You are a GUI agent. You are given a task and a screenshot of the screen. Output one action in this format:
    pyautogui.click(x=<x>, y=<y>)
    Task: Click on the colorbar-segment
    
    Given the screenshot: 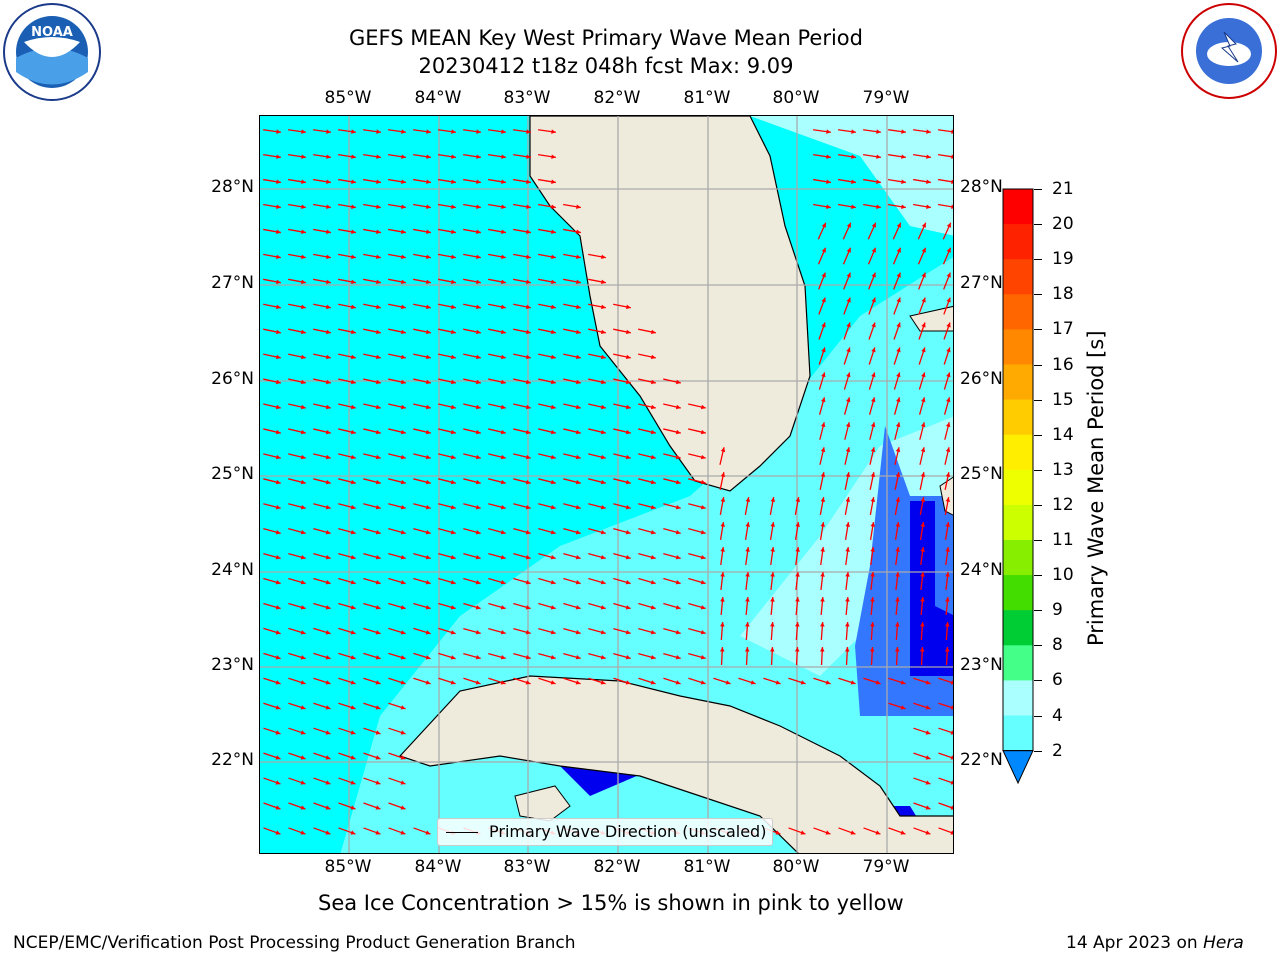 What is the action you would take?
    pyautogui.click(x=1018, y=312)
    